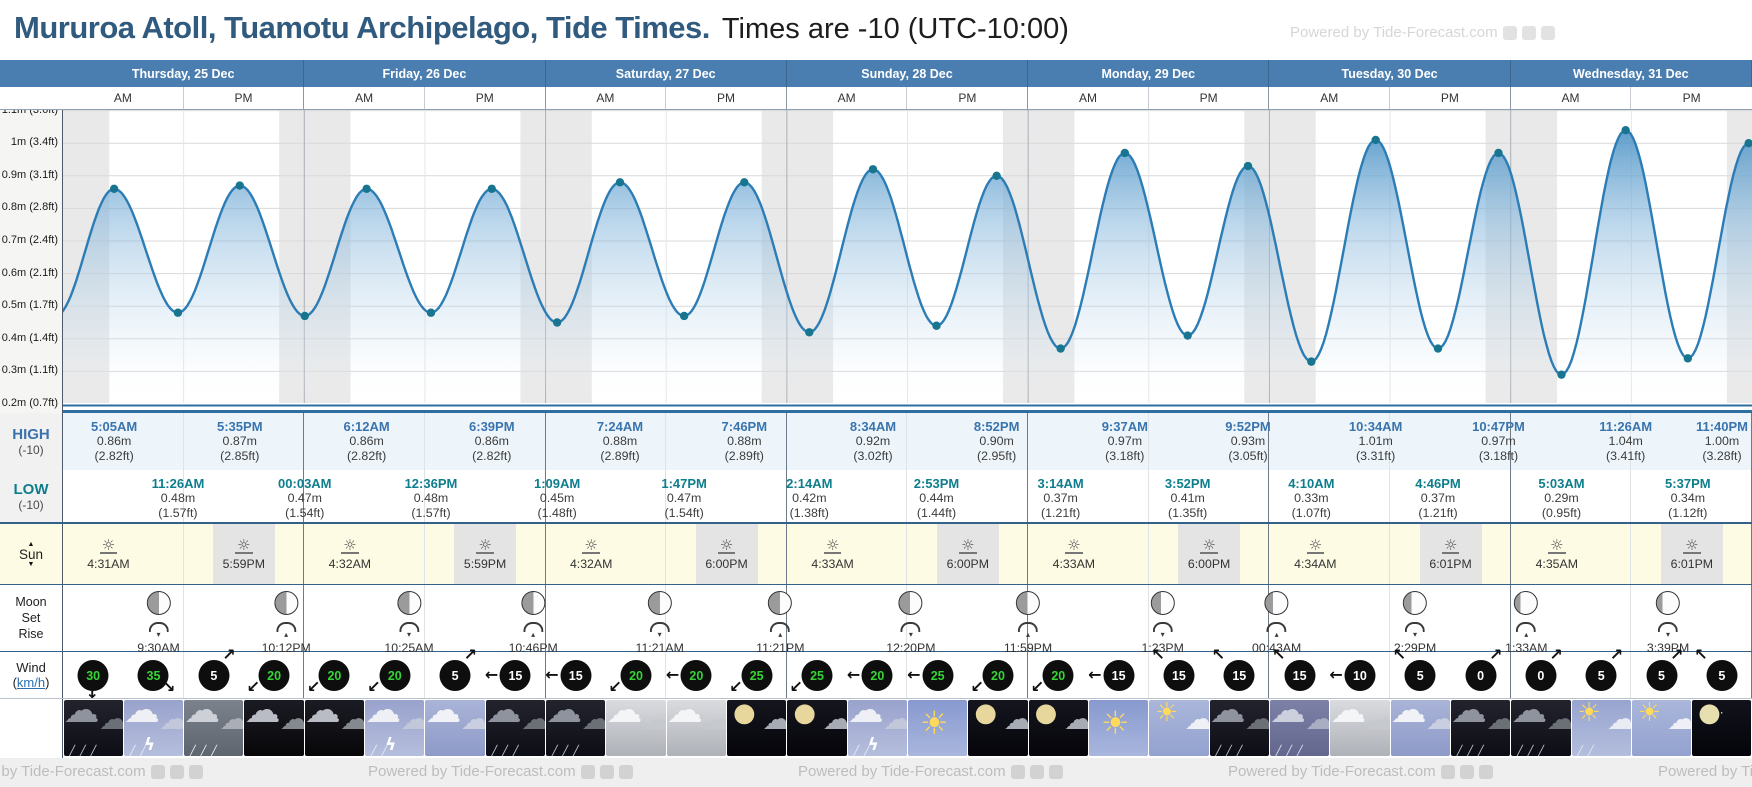 This screenshot has width=1752, height=787. I want to click on weather-icon-cloud-blue: ☁ ☁, so click(455, 728).